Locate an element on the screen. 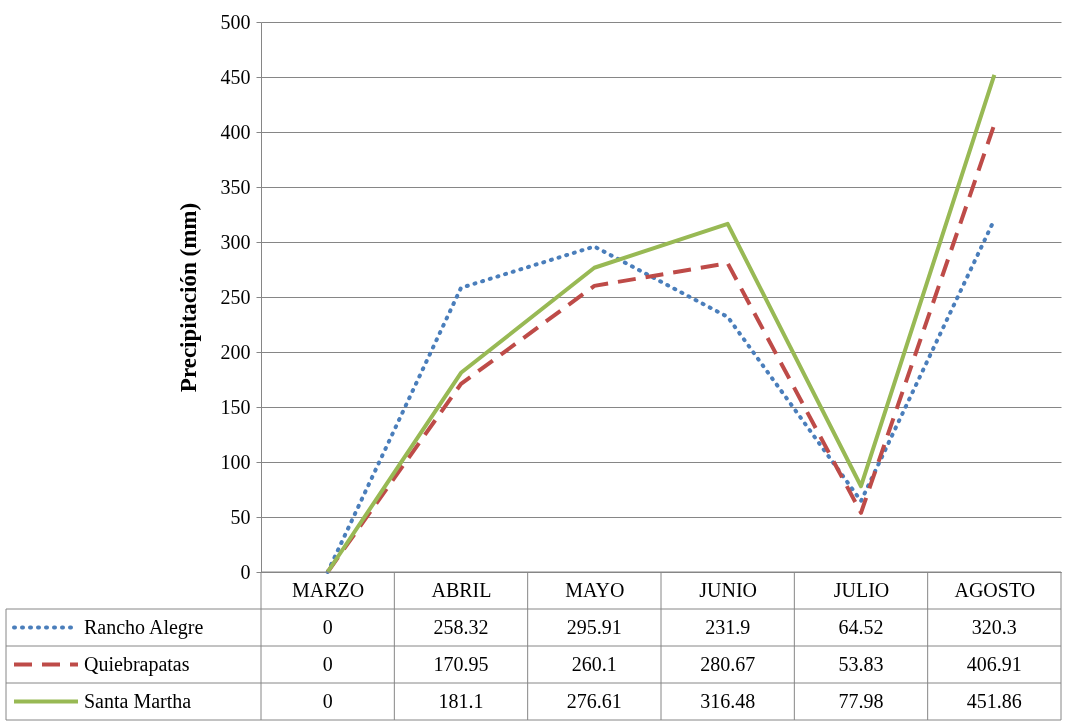 The width and height of the screenshot is (1071, 721). data-label: 316.48 is located at coordinates (728, 700).